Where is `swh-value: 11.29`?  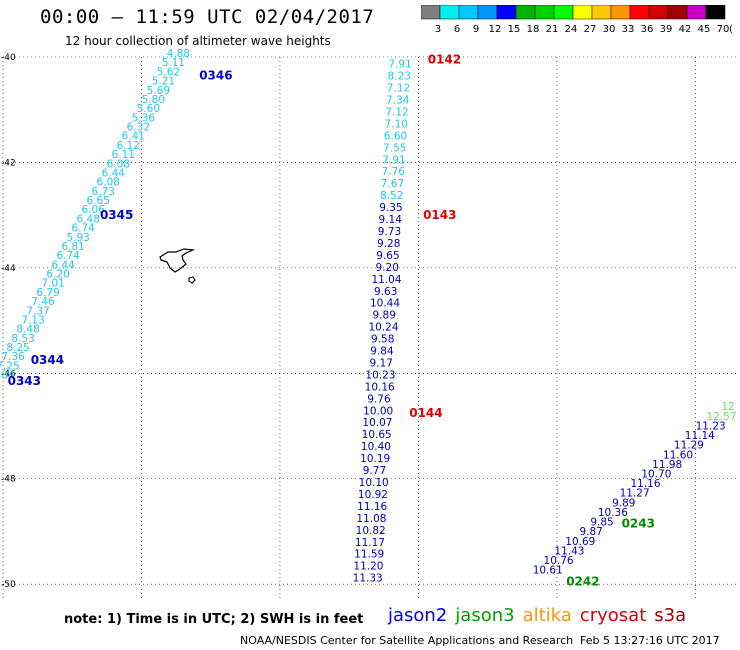 swh-value: 11.29 is located at coordinates (689, 446).